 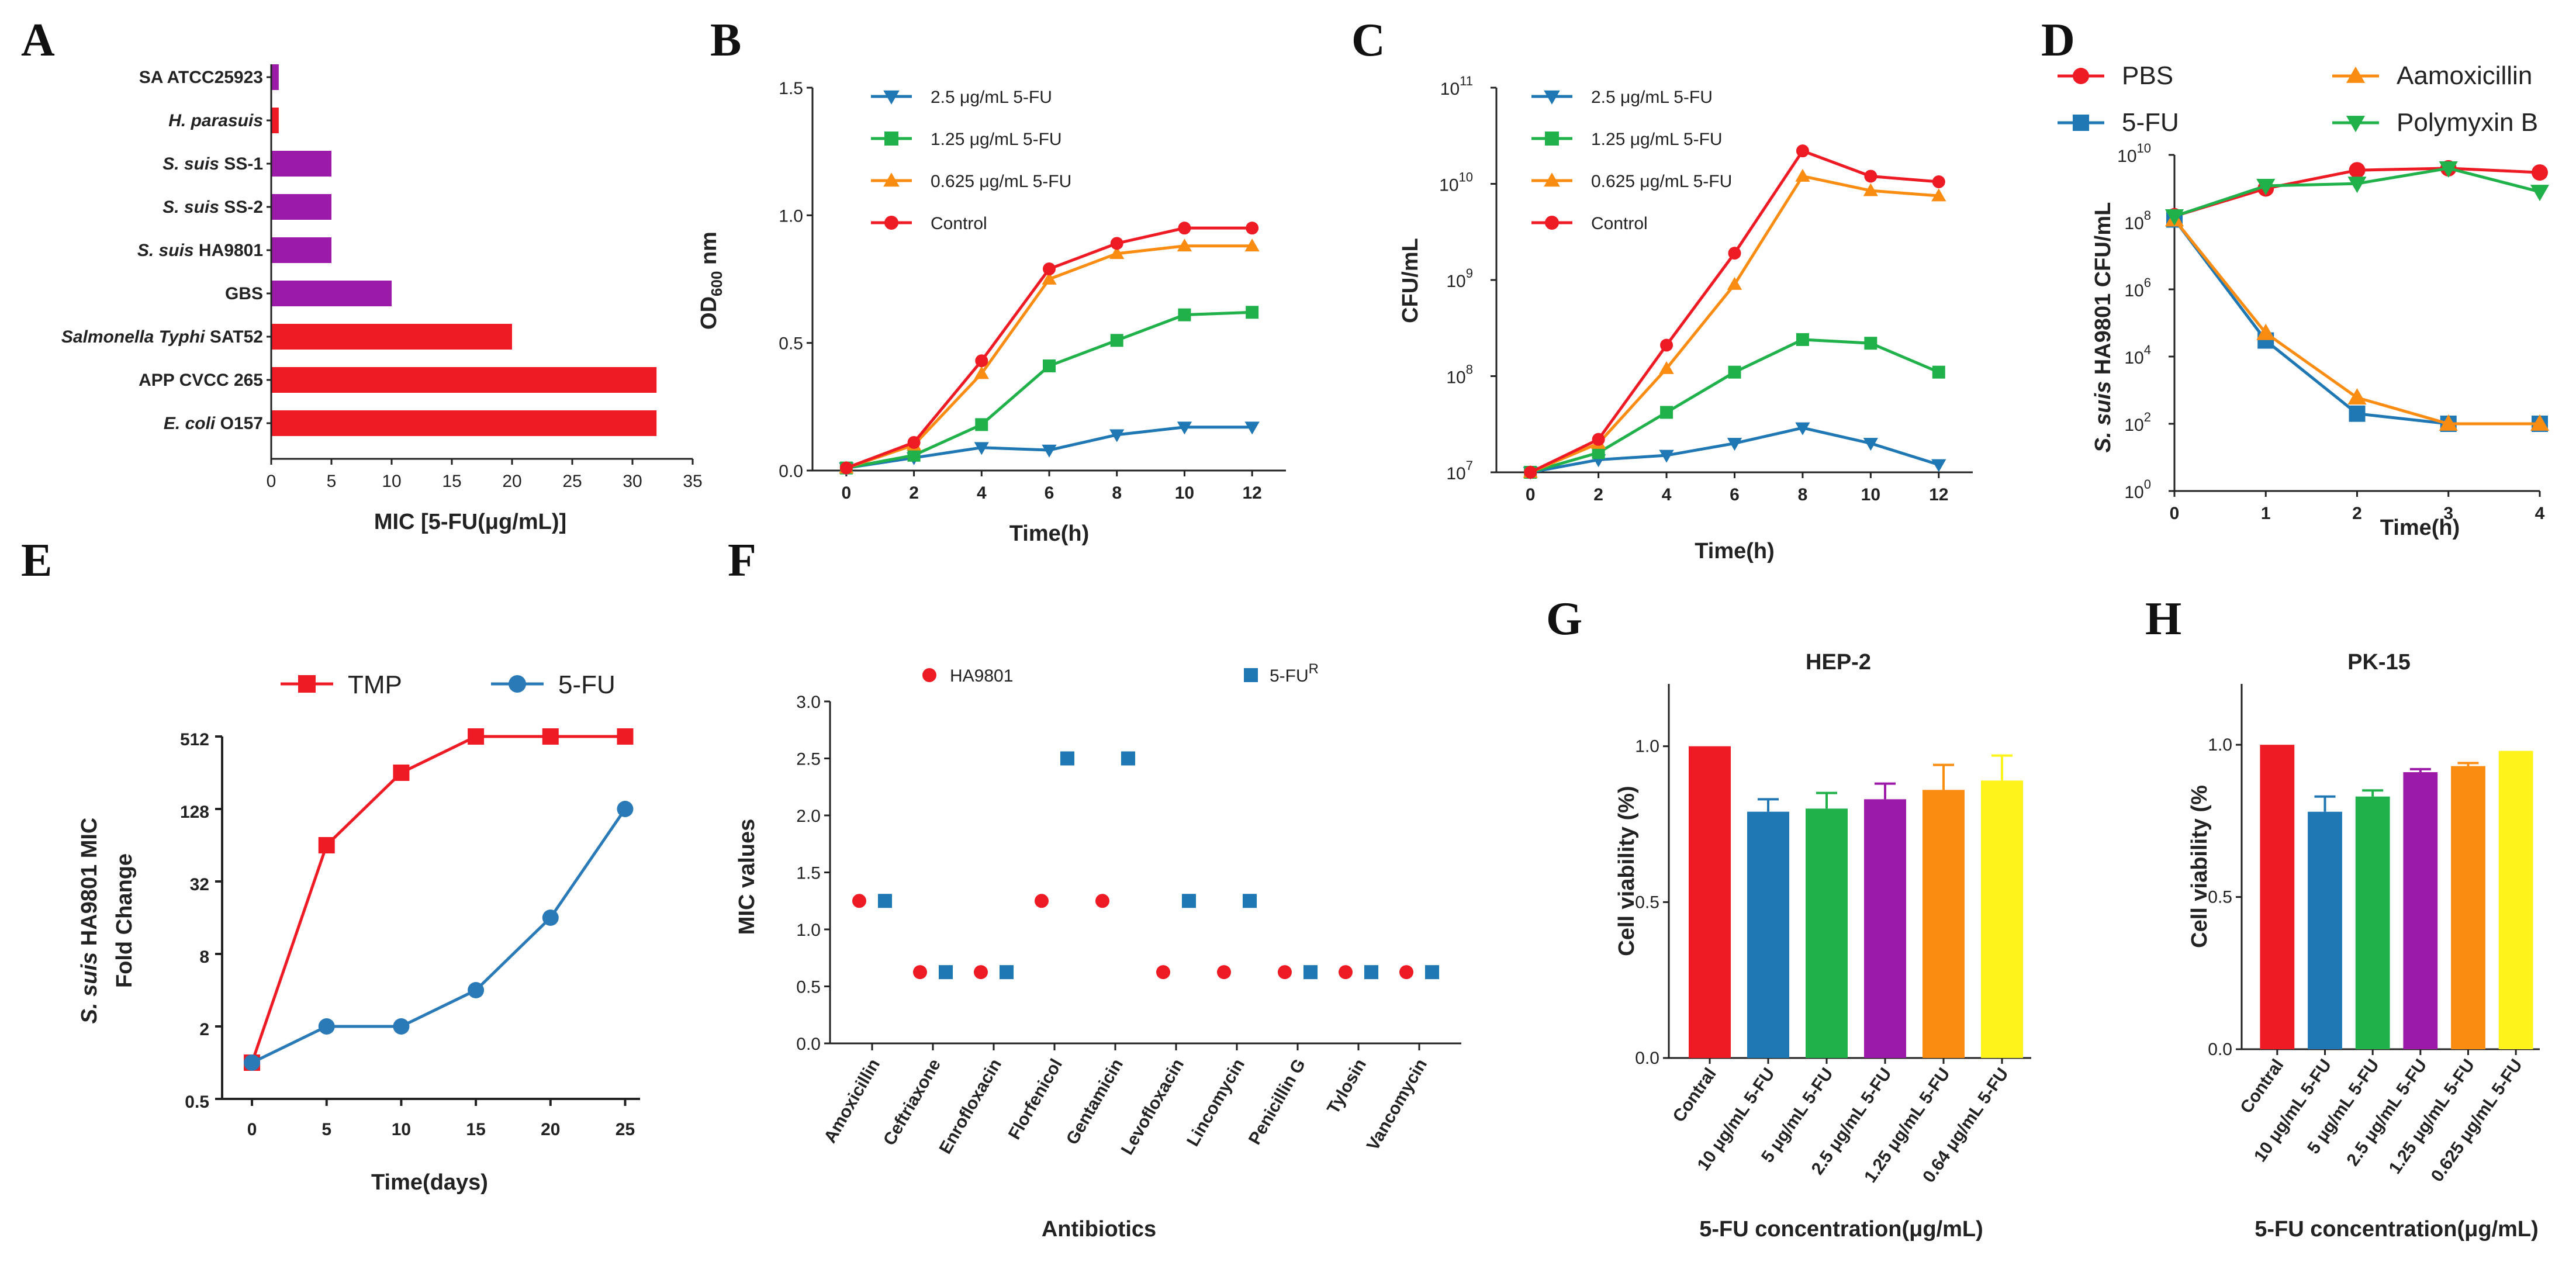 What do you see at coordinates (162, 337) in the screenshot?
I see `category-label: Salmonella Typhi SAT52` at bounding box center [162, 337].